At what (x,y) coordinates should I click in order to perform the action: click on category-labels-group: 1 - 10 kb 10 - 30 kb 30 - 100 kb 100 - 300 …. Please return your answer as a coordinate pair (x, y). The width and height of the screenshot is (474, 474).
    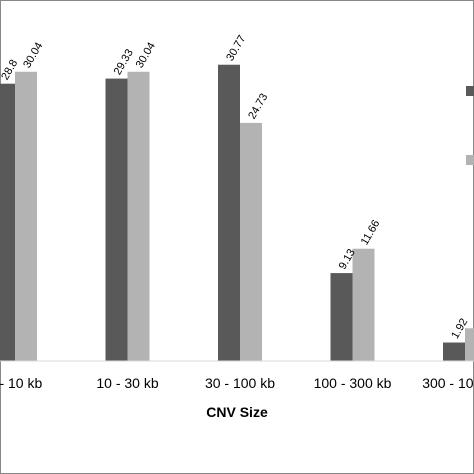
    Looking at the image, I should click on (237, 383).